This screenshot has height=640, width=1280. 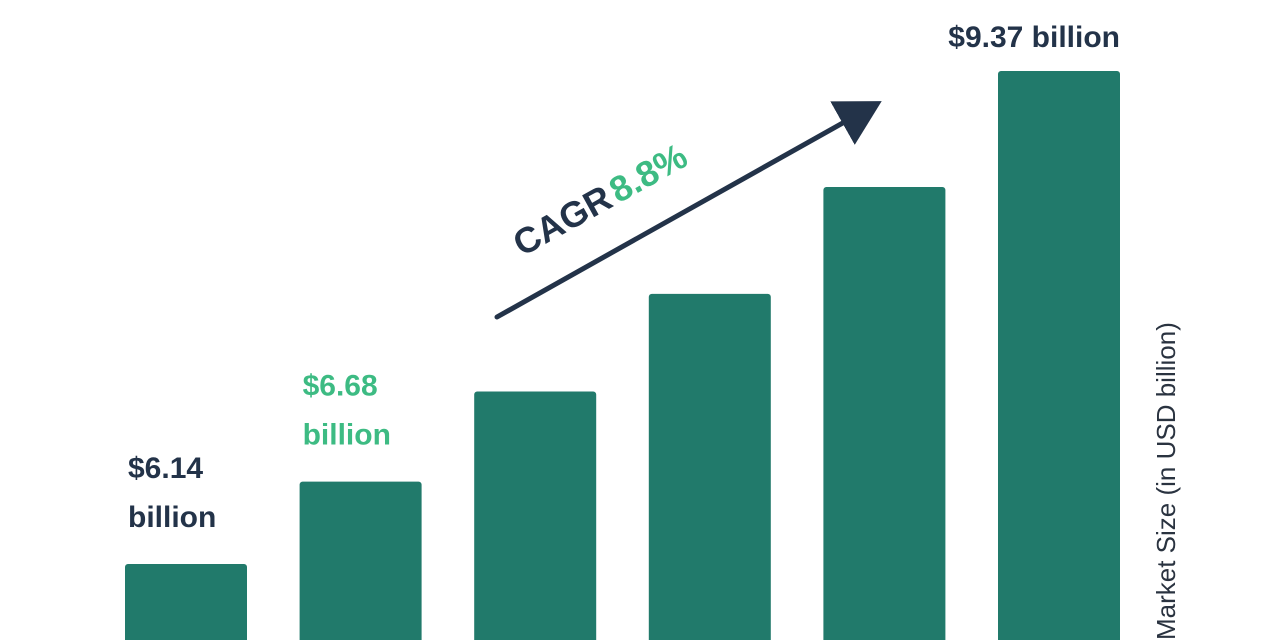 What do you see at coordinates (347, 411) in the screenshot?
I see `data-label-bar-2: $6.68 billion` at bounding box center [347, 411].